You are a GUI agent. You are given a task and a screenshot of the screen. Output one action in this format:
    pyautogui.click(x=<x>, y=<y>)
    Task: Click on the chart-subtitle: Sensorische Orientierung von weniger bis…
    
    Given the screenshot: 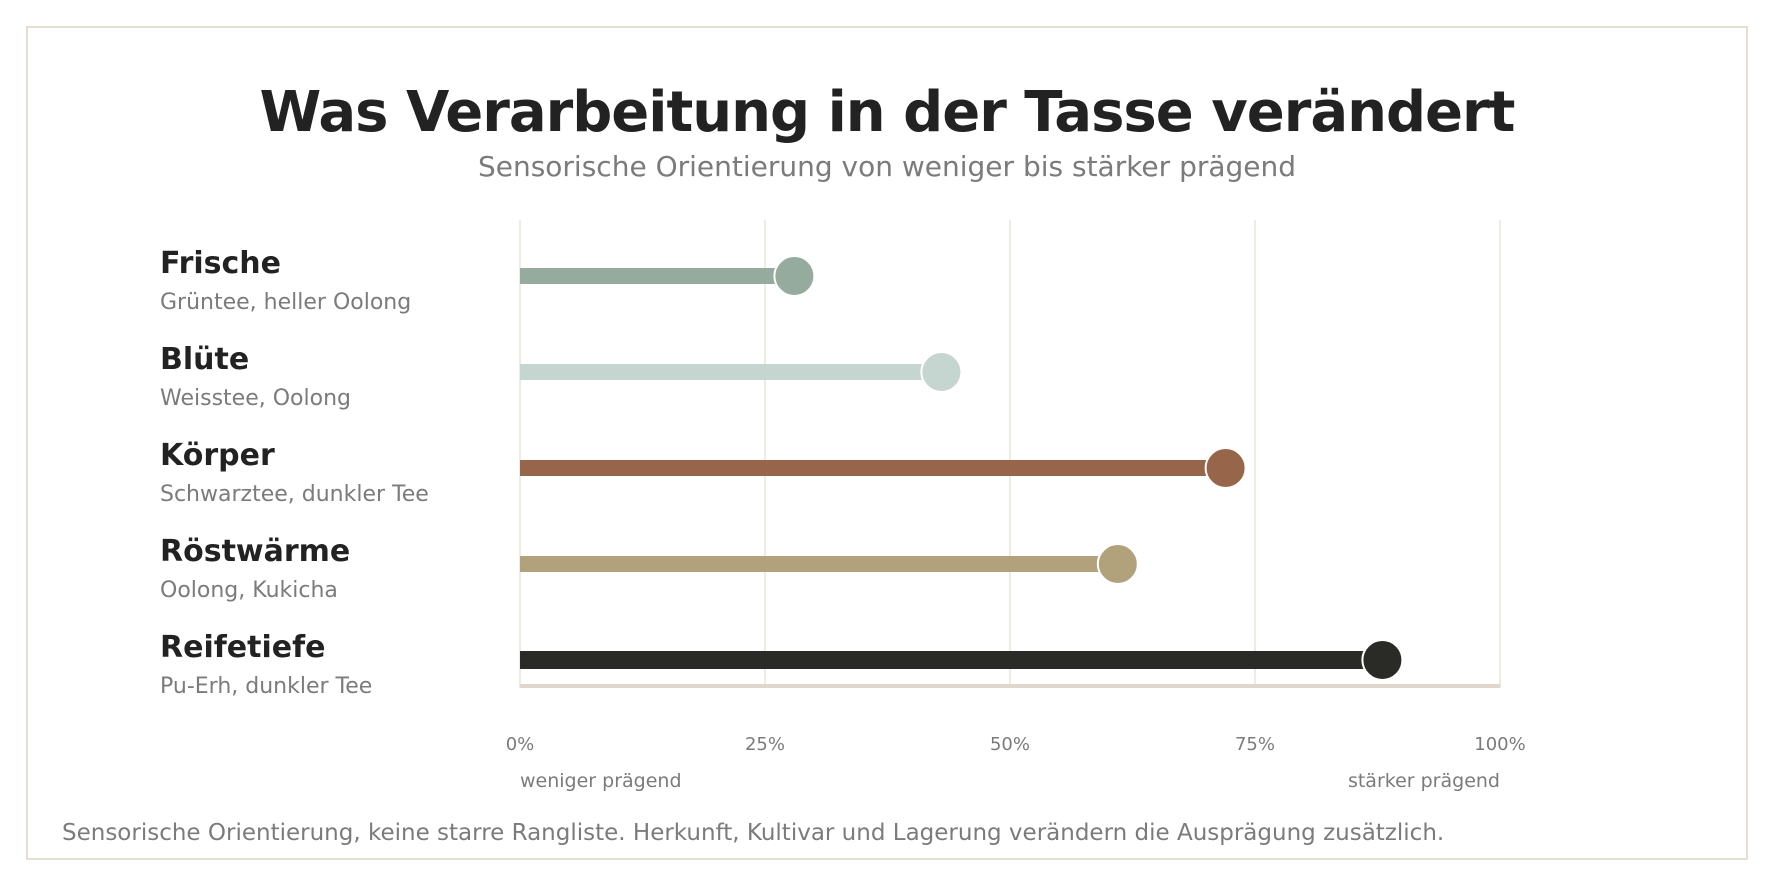 What is the action you would take?
    pyautogui.click(x=887, y=166)
    